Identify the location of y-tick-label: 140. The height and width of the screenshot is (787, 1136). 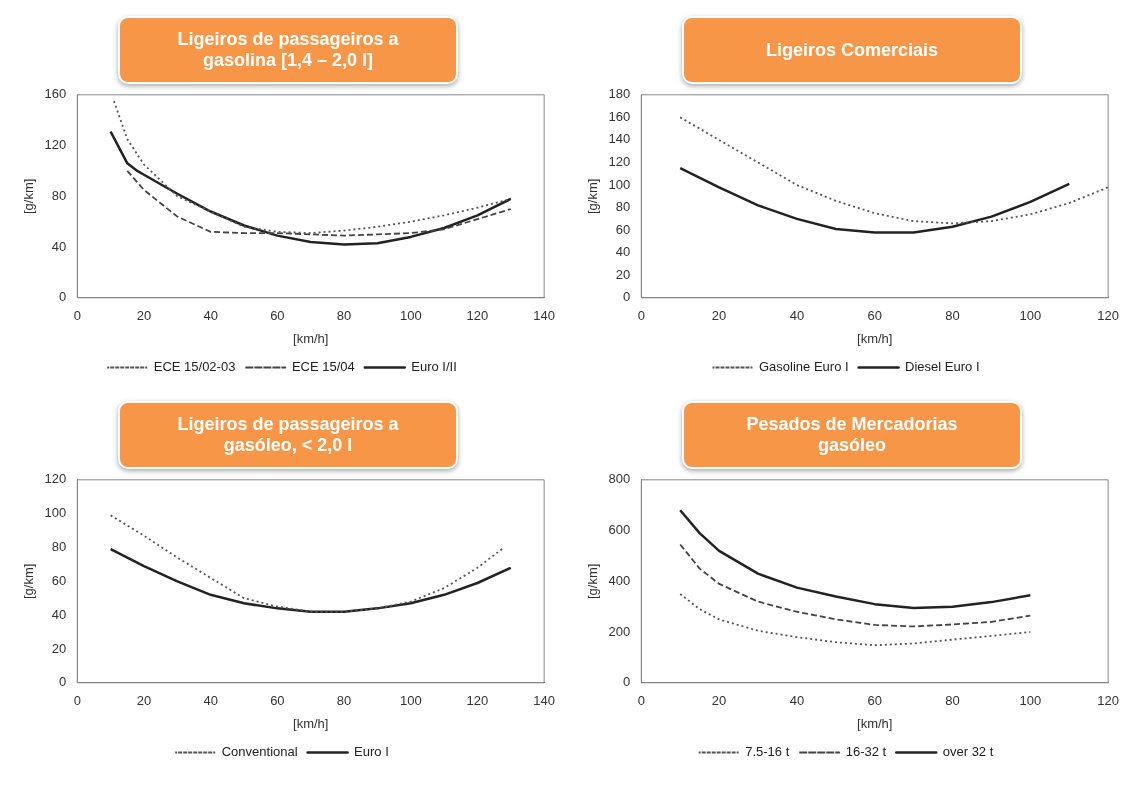
(619, 139).